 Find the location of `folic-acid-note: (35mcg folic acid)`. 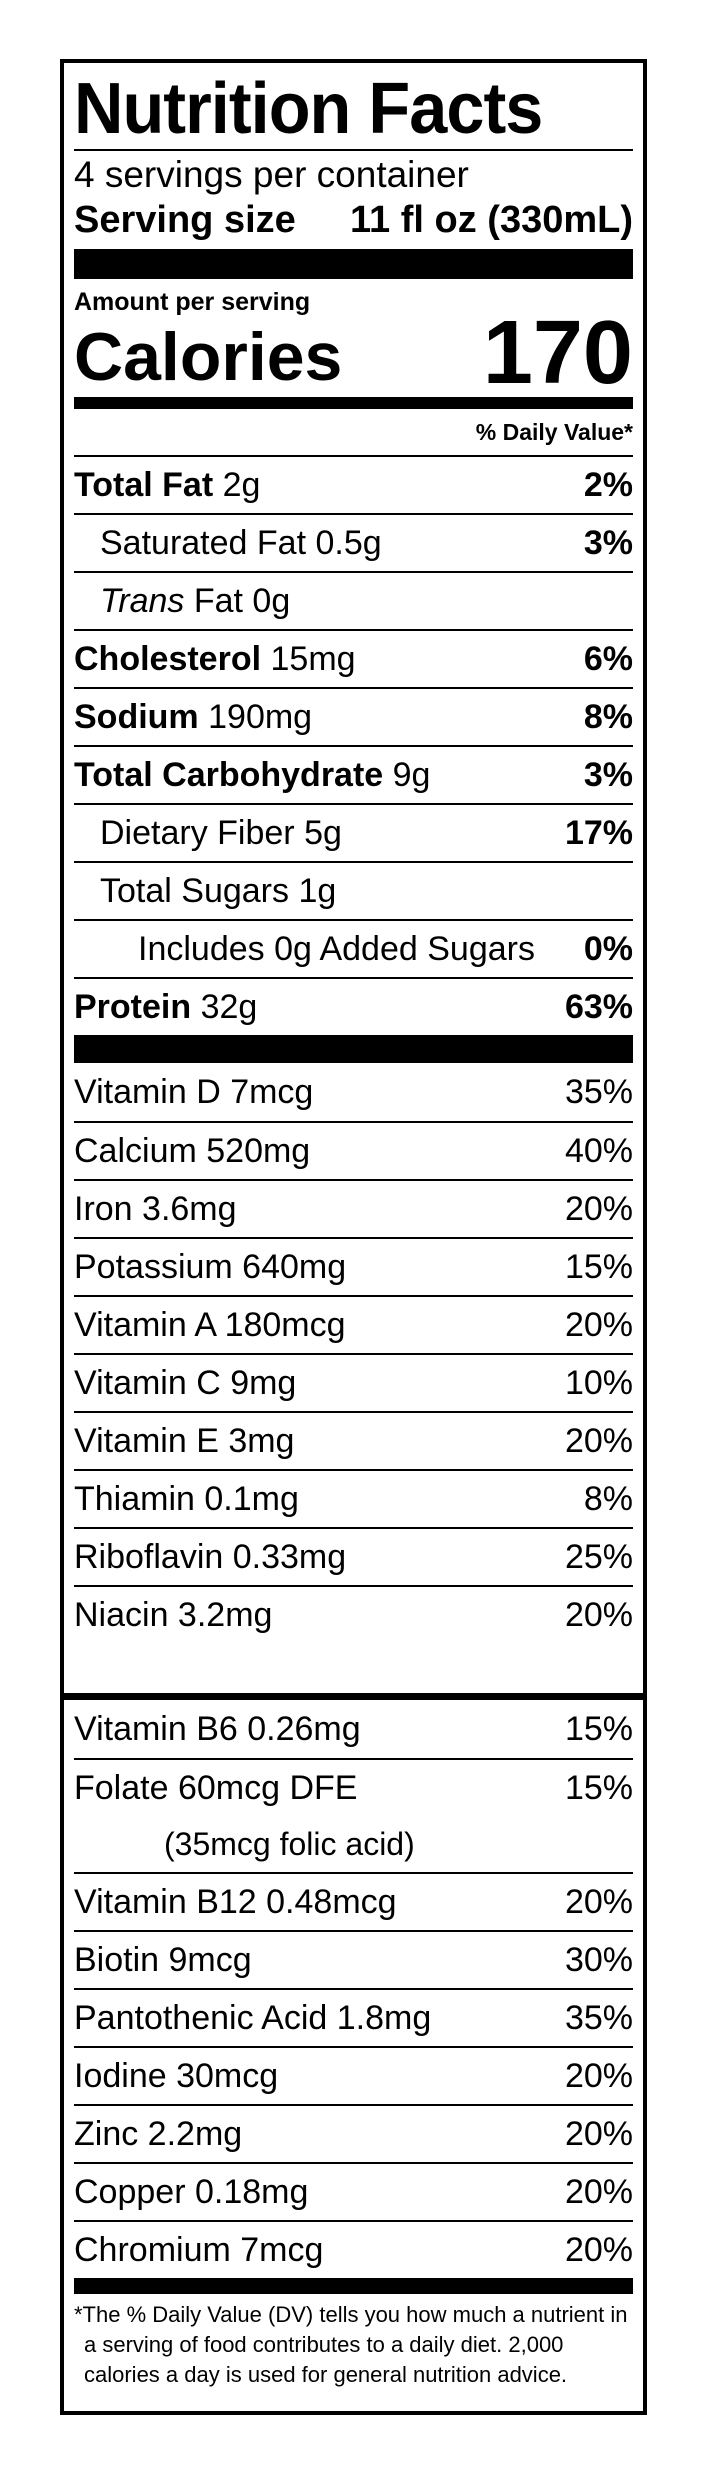

folic-acid-note: (35mcg folic acid) is located at coordinates (289, 1844).